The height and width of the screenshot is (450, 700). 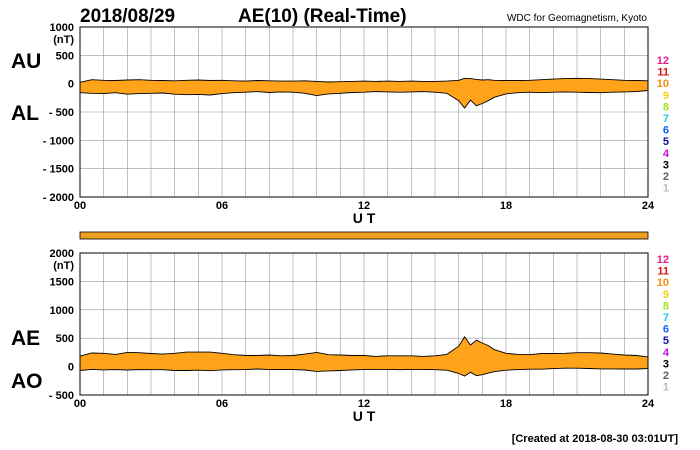 I want to click on series-line-ae, so click(x=364, y=346).